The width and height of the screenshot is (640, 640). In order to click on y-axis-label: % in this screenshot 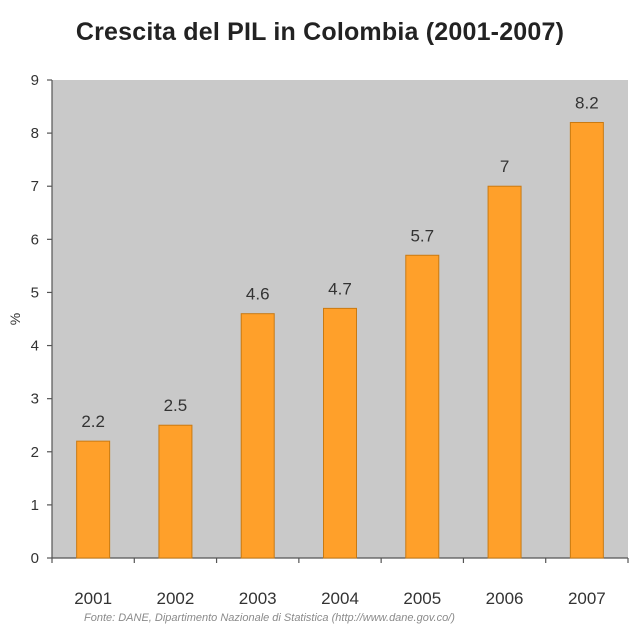, I will do `click(15, 319)`.